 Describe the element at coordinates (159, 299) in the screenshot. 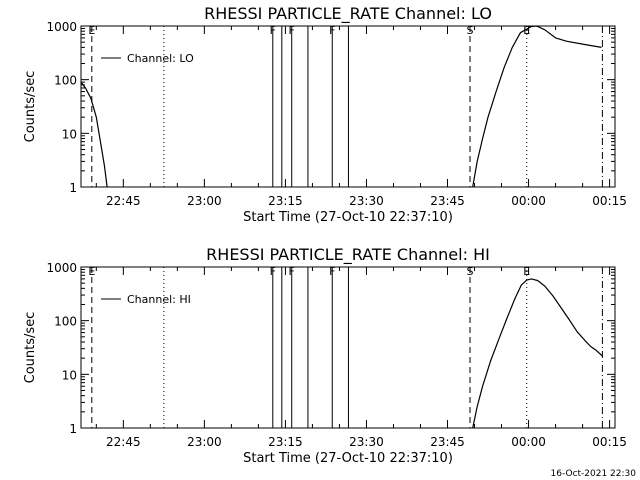

I see `legend-label-hi: Channel: HI` at that location.